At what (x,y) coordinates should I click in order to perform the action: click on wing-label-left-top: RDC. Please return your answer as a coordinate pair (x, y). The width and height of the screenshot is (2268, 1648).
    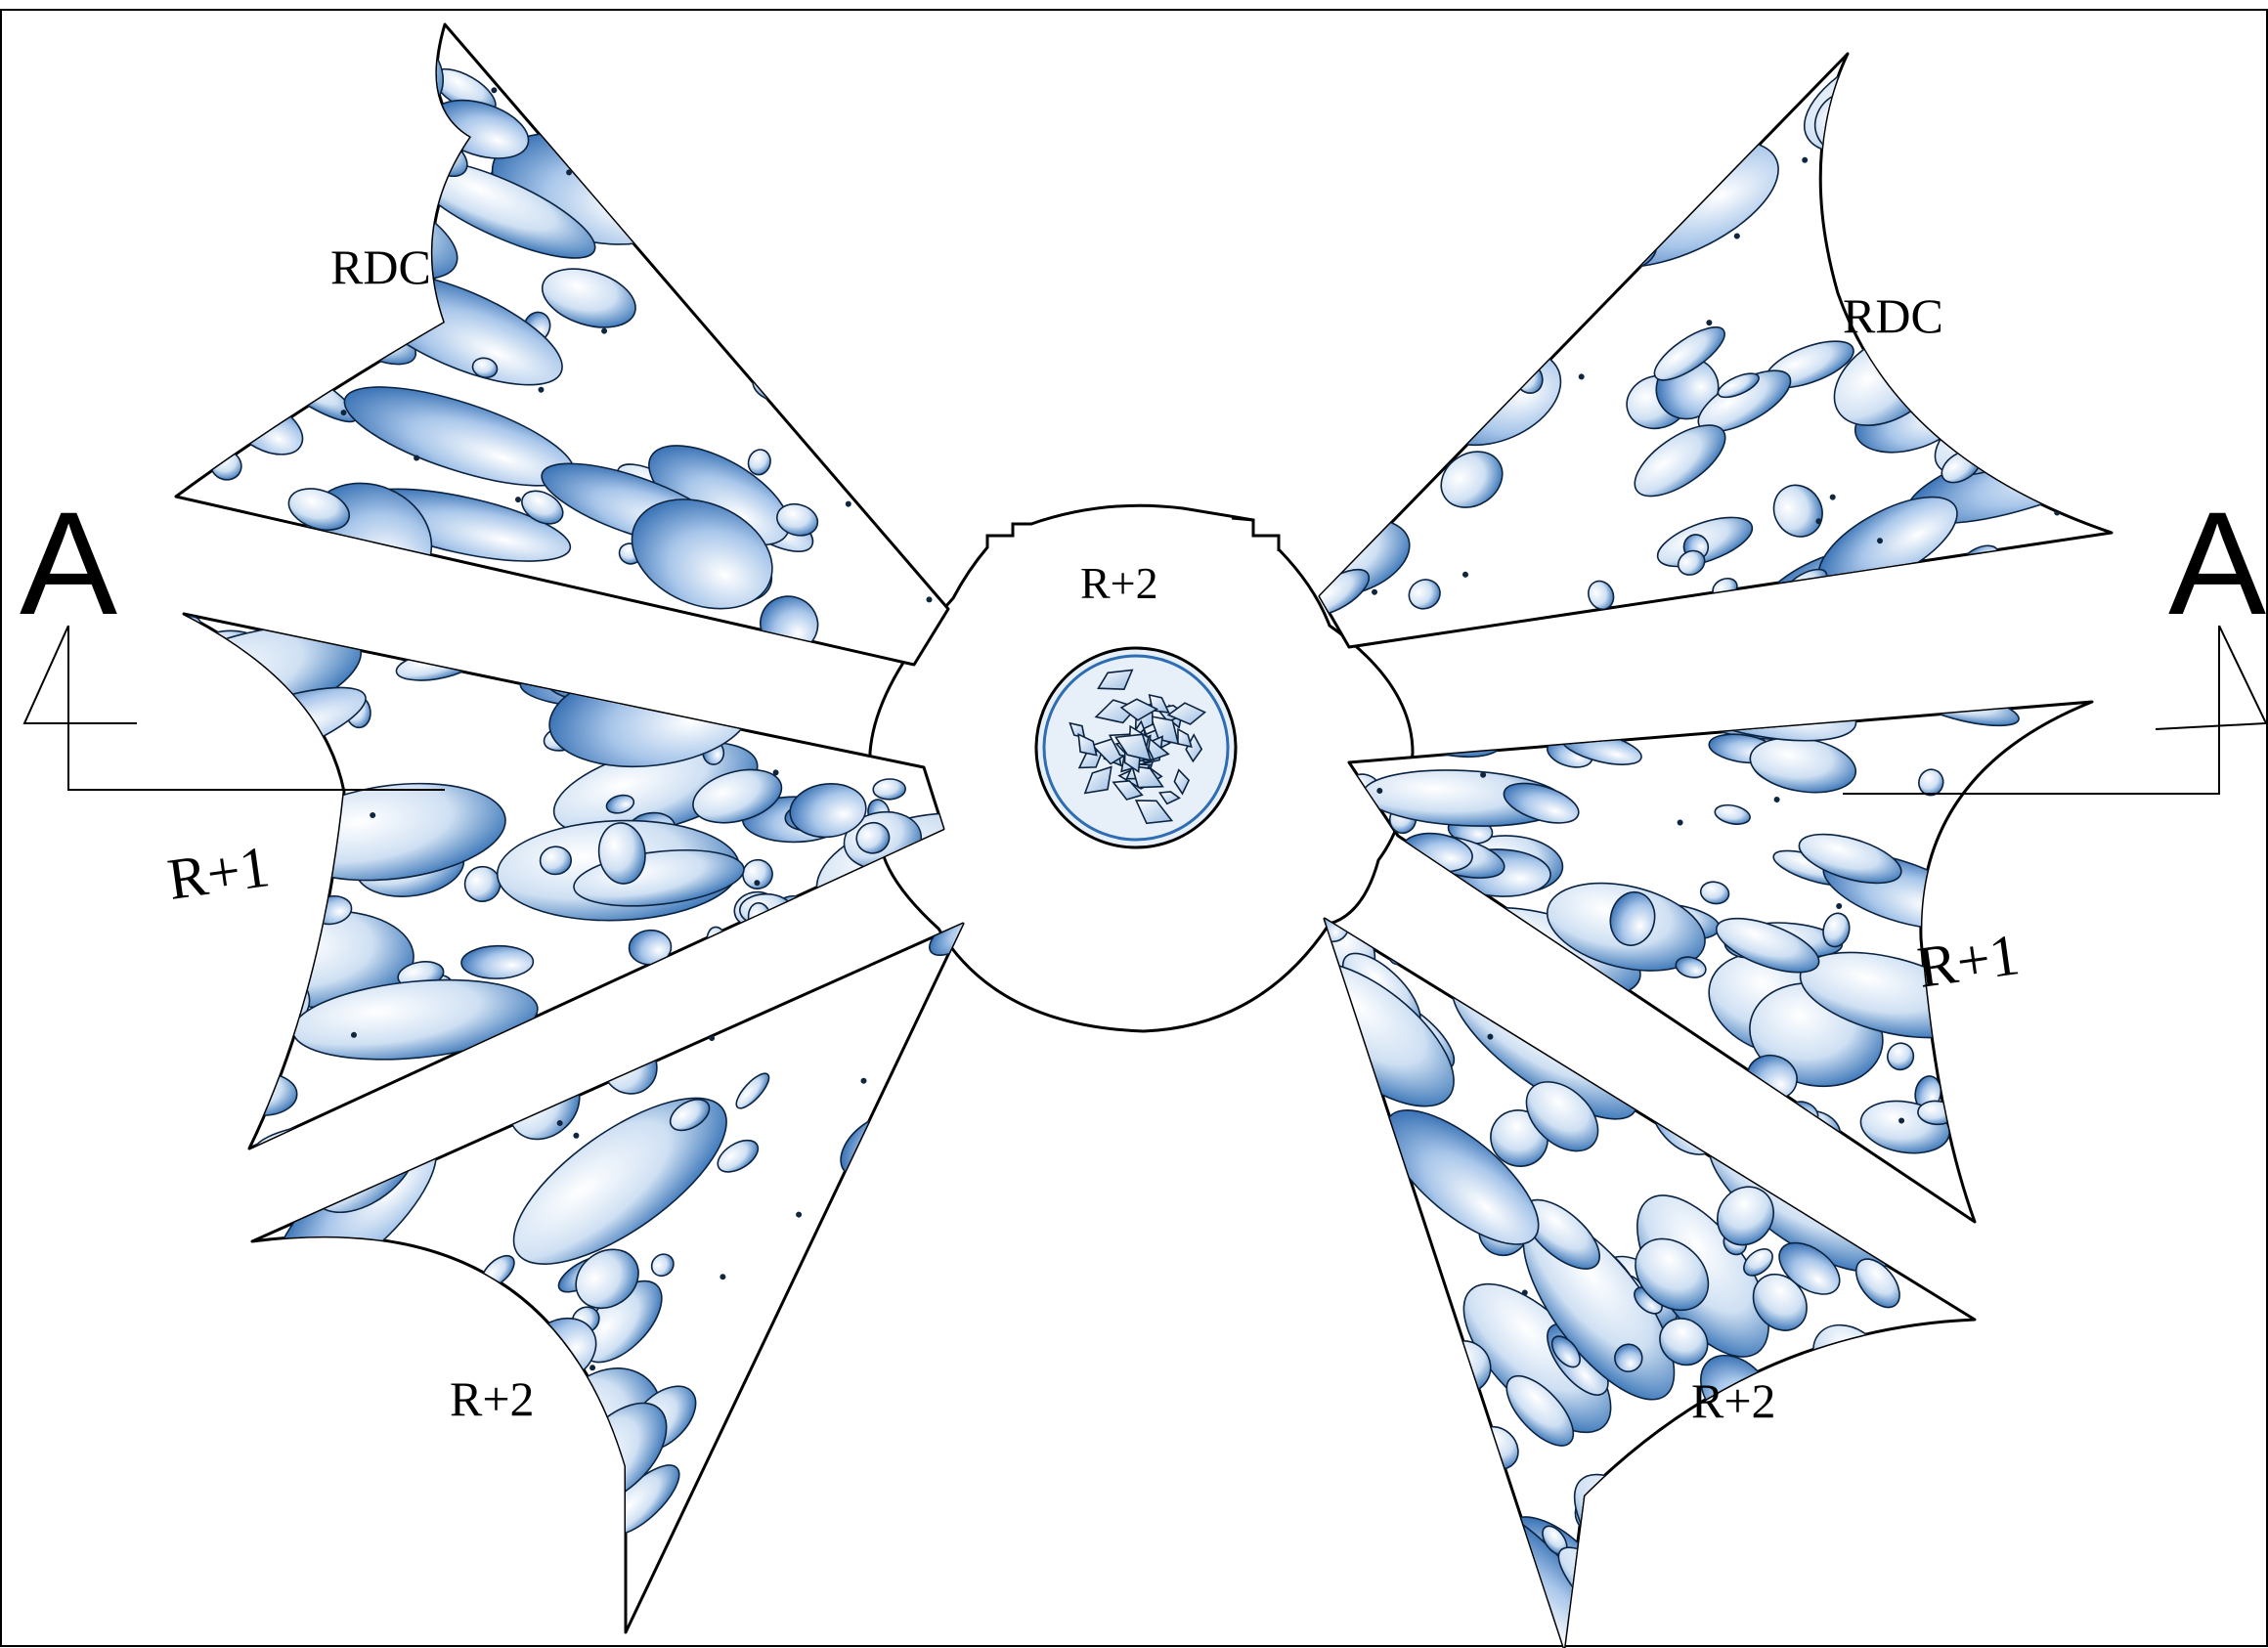
    Looking at the image, I should click on (380, 266).